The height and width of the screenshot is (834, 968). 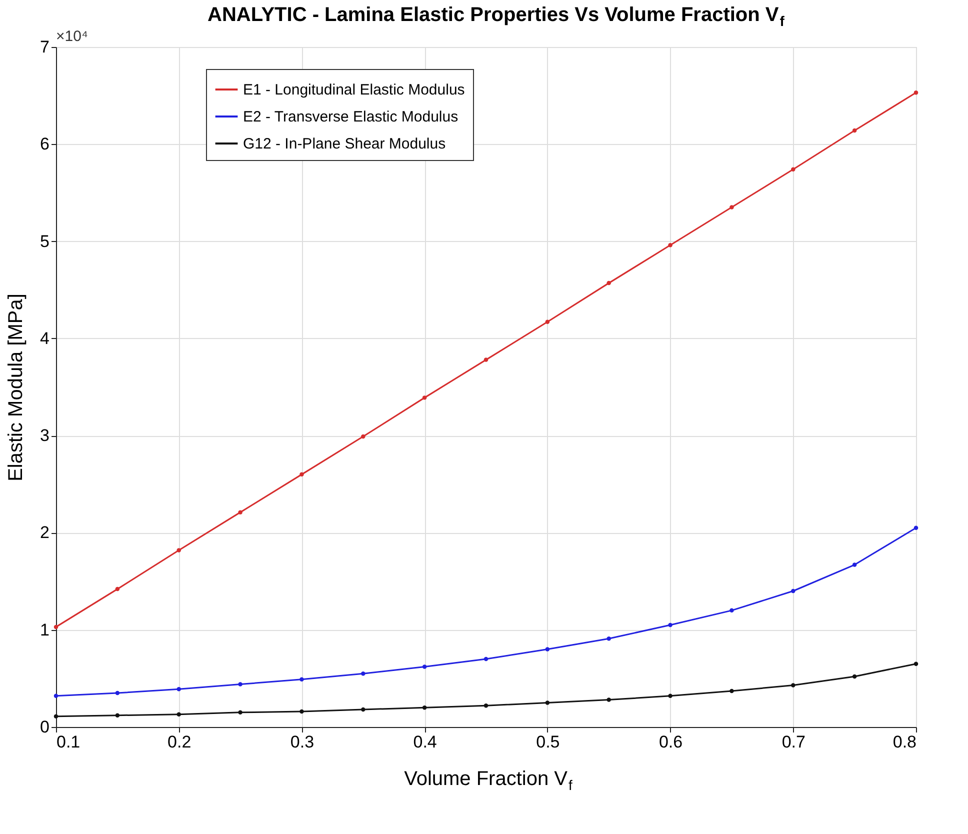 I want to click on y-axis-title: Elastic Modula [MPa], so click(x=16, y=388).